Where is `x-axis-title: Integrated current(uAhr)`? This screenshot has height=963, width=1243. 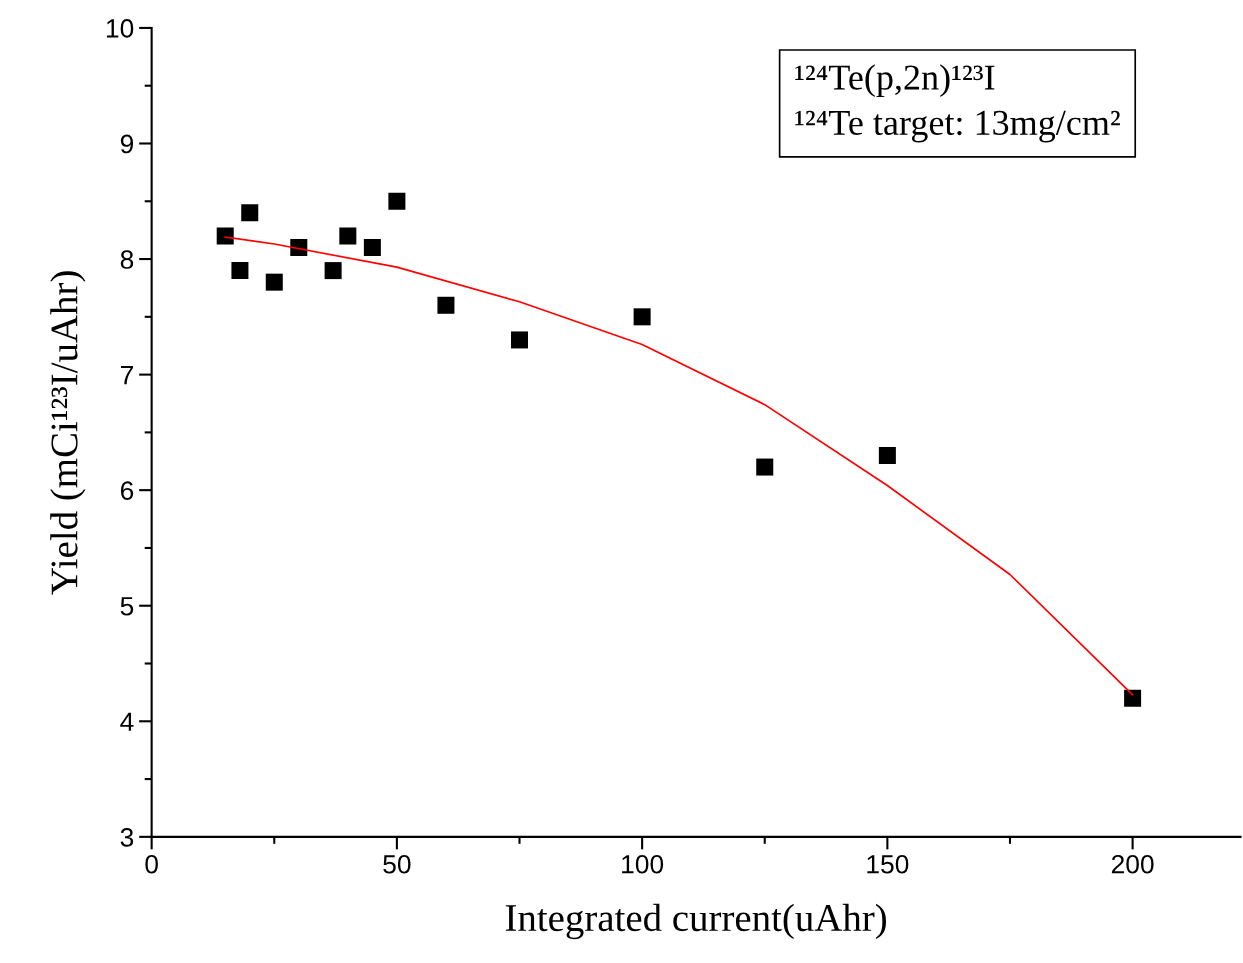
x-axis-title: Integrated current(uAhr) is located at coordinates (696, 921).